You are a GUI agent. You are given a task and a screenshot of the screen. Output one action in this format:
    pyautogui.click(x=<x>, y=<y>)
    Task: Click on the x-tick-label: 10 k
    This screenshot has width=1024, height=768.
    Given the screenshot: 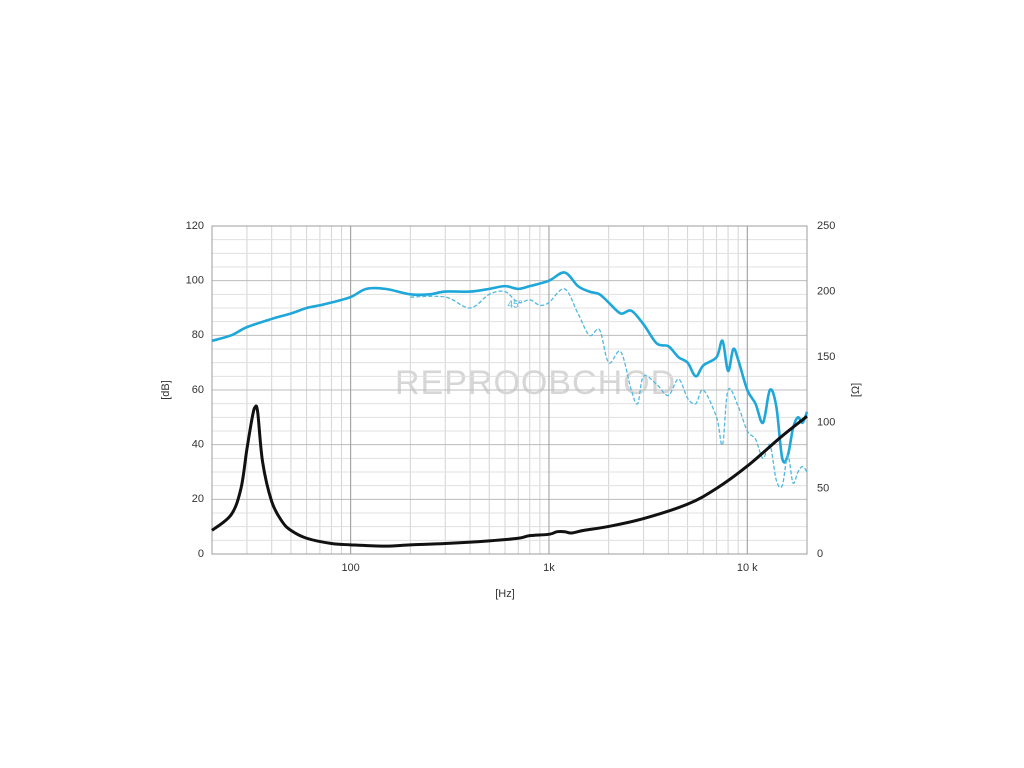 What is the action you would take?
    pyautogui.click(x=747, y=568)
    